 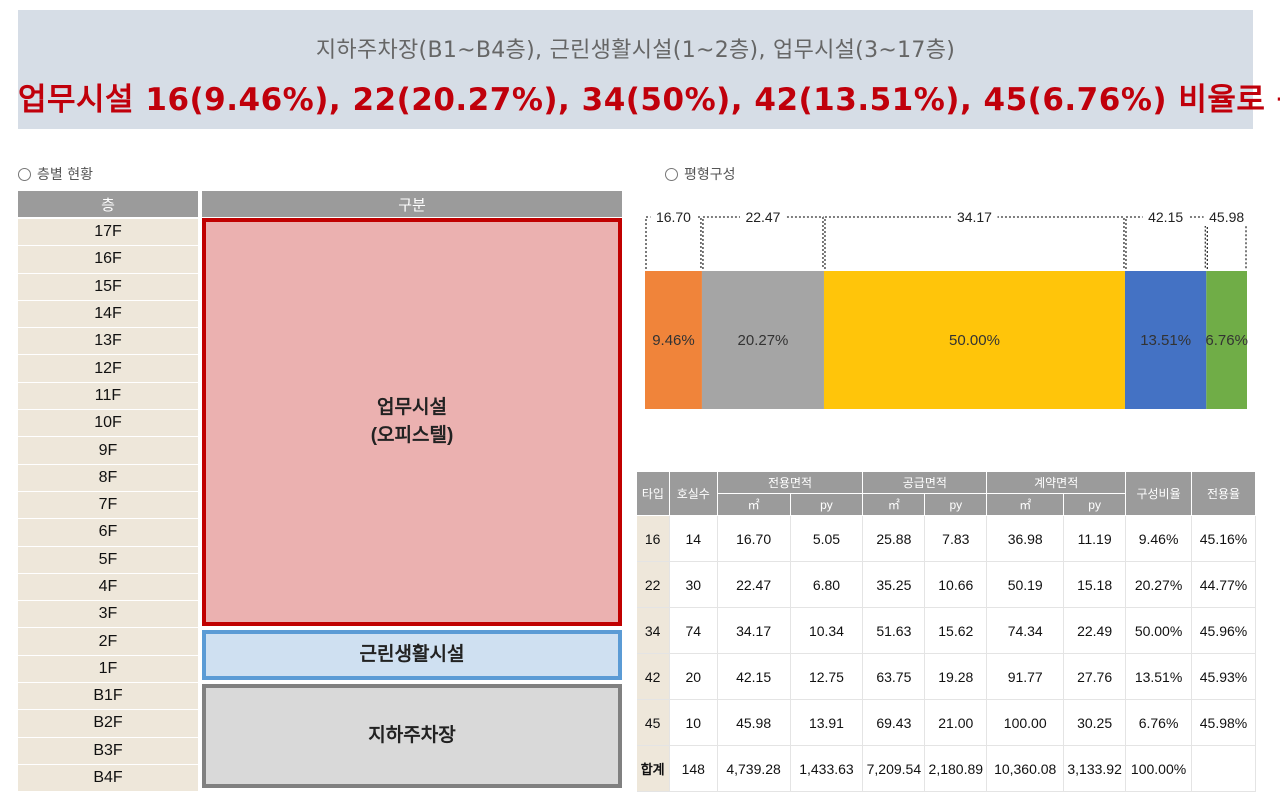 What do you see at coordinates (827, 768) in the screenshot?
I see `total-cell-exclusive-py: 1,433.63` at bounding box center [827, 768].